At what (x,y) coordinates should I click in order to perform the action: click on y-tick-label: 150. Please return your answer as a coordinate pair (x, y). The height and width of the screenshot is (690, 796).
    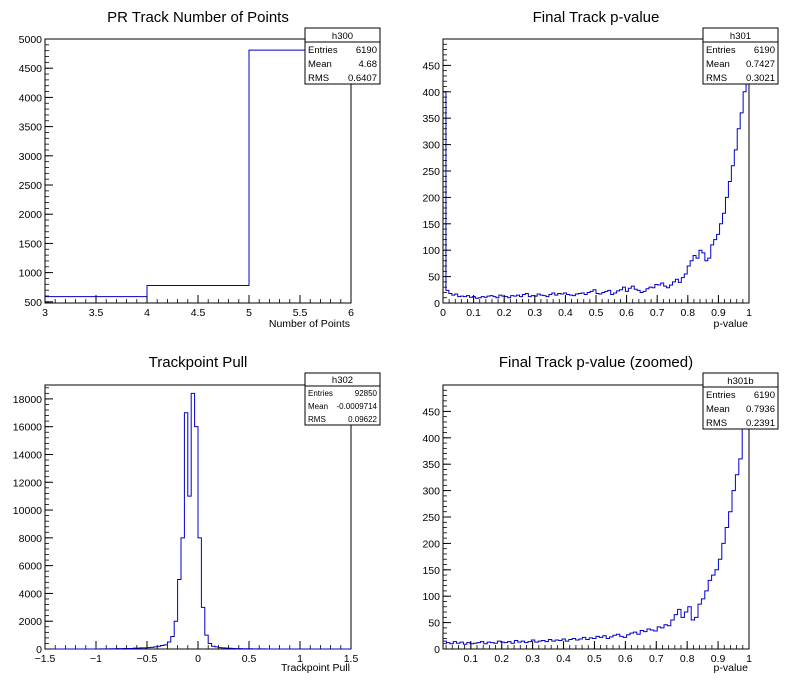
    Looking at the image, I should click on (431, 571).